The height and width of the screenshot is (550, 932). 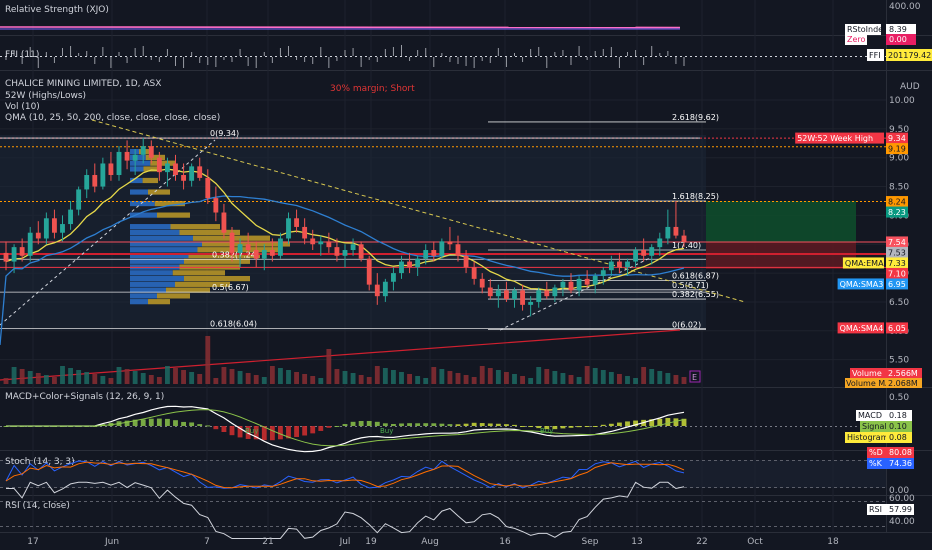 What do you see at coordinates (897, 202) in the screenshot?
I see `price-tag-value: 8.24` at bounding box center [897, 202].